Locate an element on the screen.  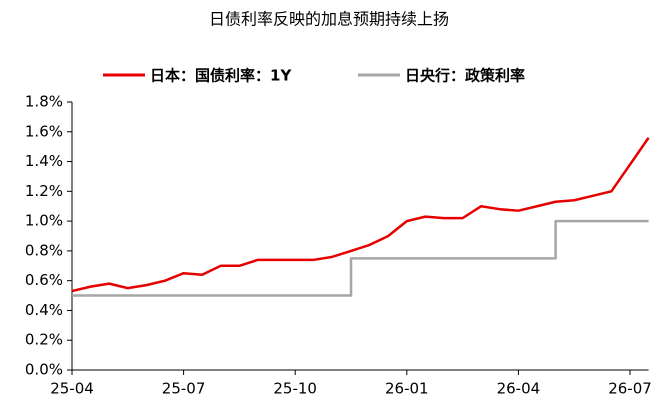
x-tick-label: 25-10 is located at coordinates (295, 389).